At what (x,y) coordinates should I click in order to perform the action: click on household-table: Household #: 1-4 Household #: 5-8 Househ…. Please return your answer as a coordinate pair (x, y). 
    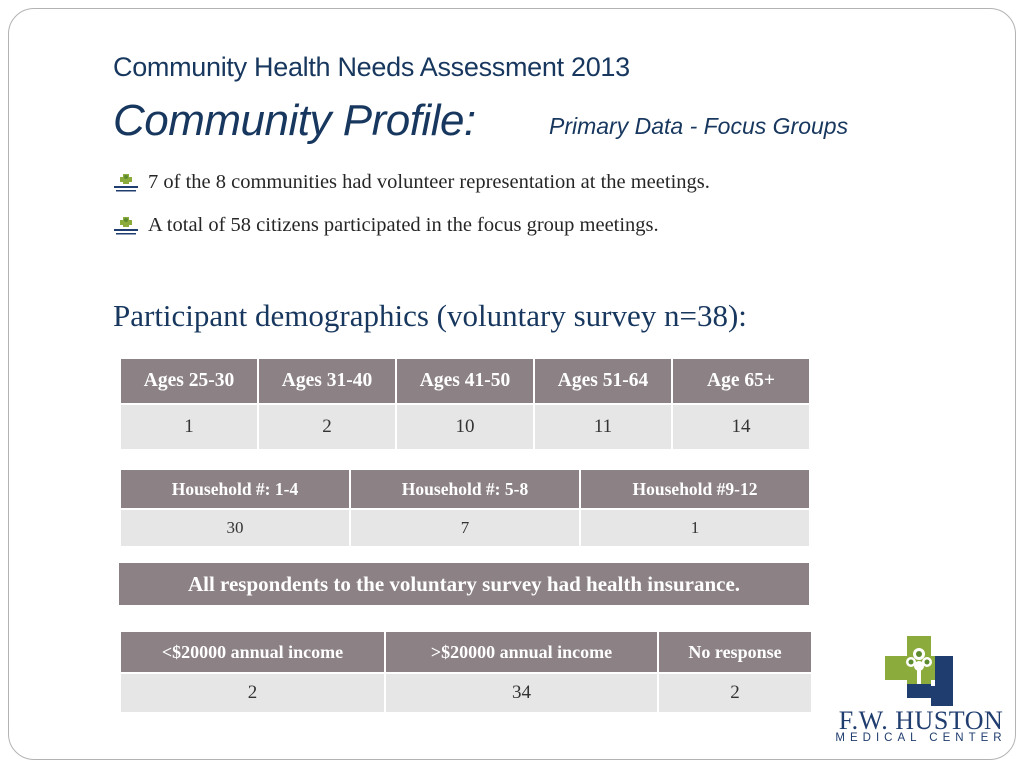
    Looking at the image, I should click on (465, 508).